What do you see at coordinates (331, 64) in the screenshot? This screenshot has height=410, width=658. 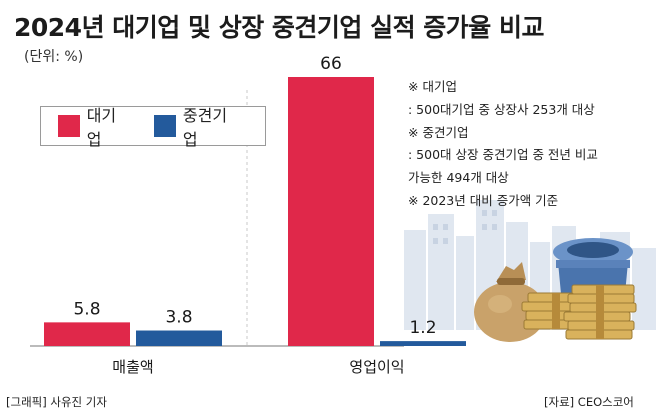 I see `data-label: 66` at bounding box center [331, 64].